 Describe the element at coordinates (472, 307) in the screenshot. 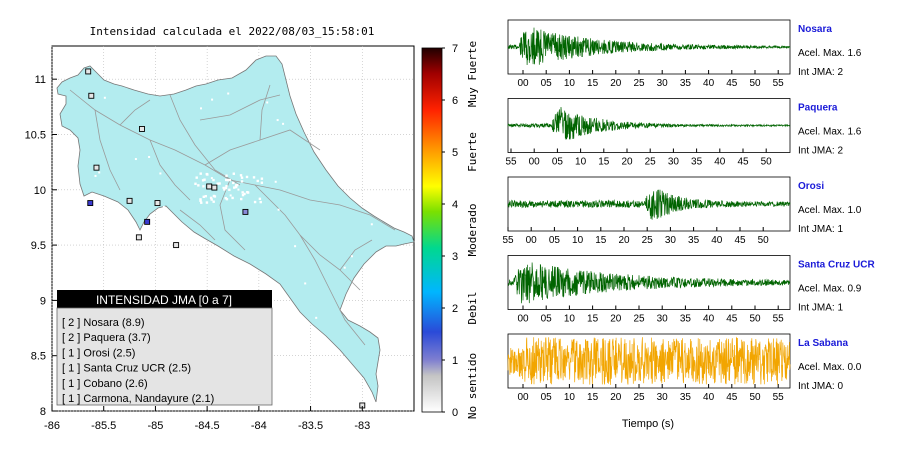

I see `colorbar-band-label: Debil` at that location.